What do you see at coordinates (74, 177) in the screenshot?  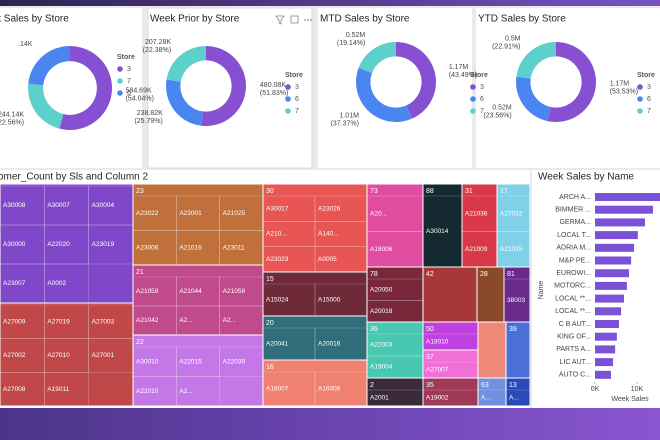 I see `treemap-title: omer_Count by Sls and Column 2` at bounding box center [74, 177].